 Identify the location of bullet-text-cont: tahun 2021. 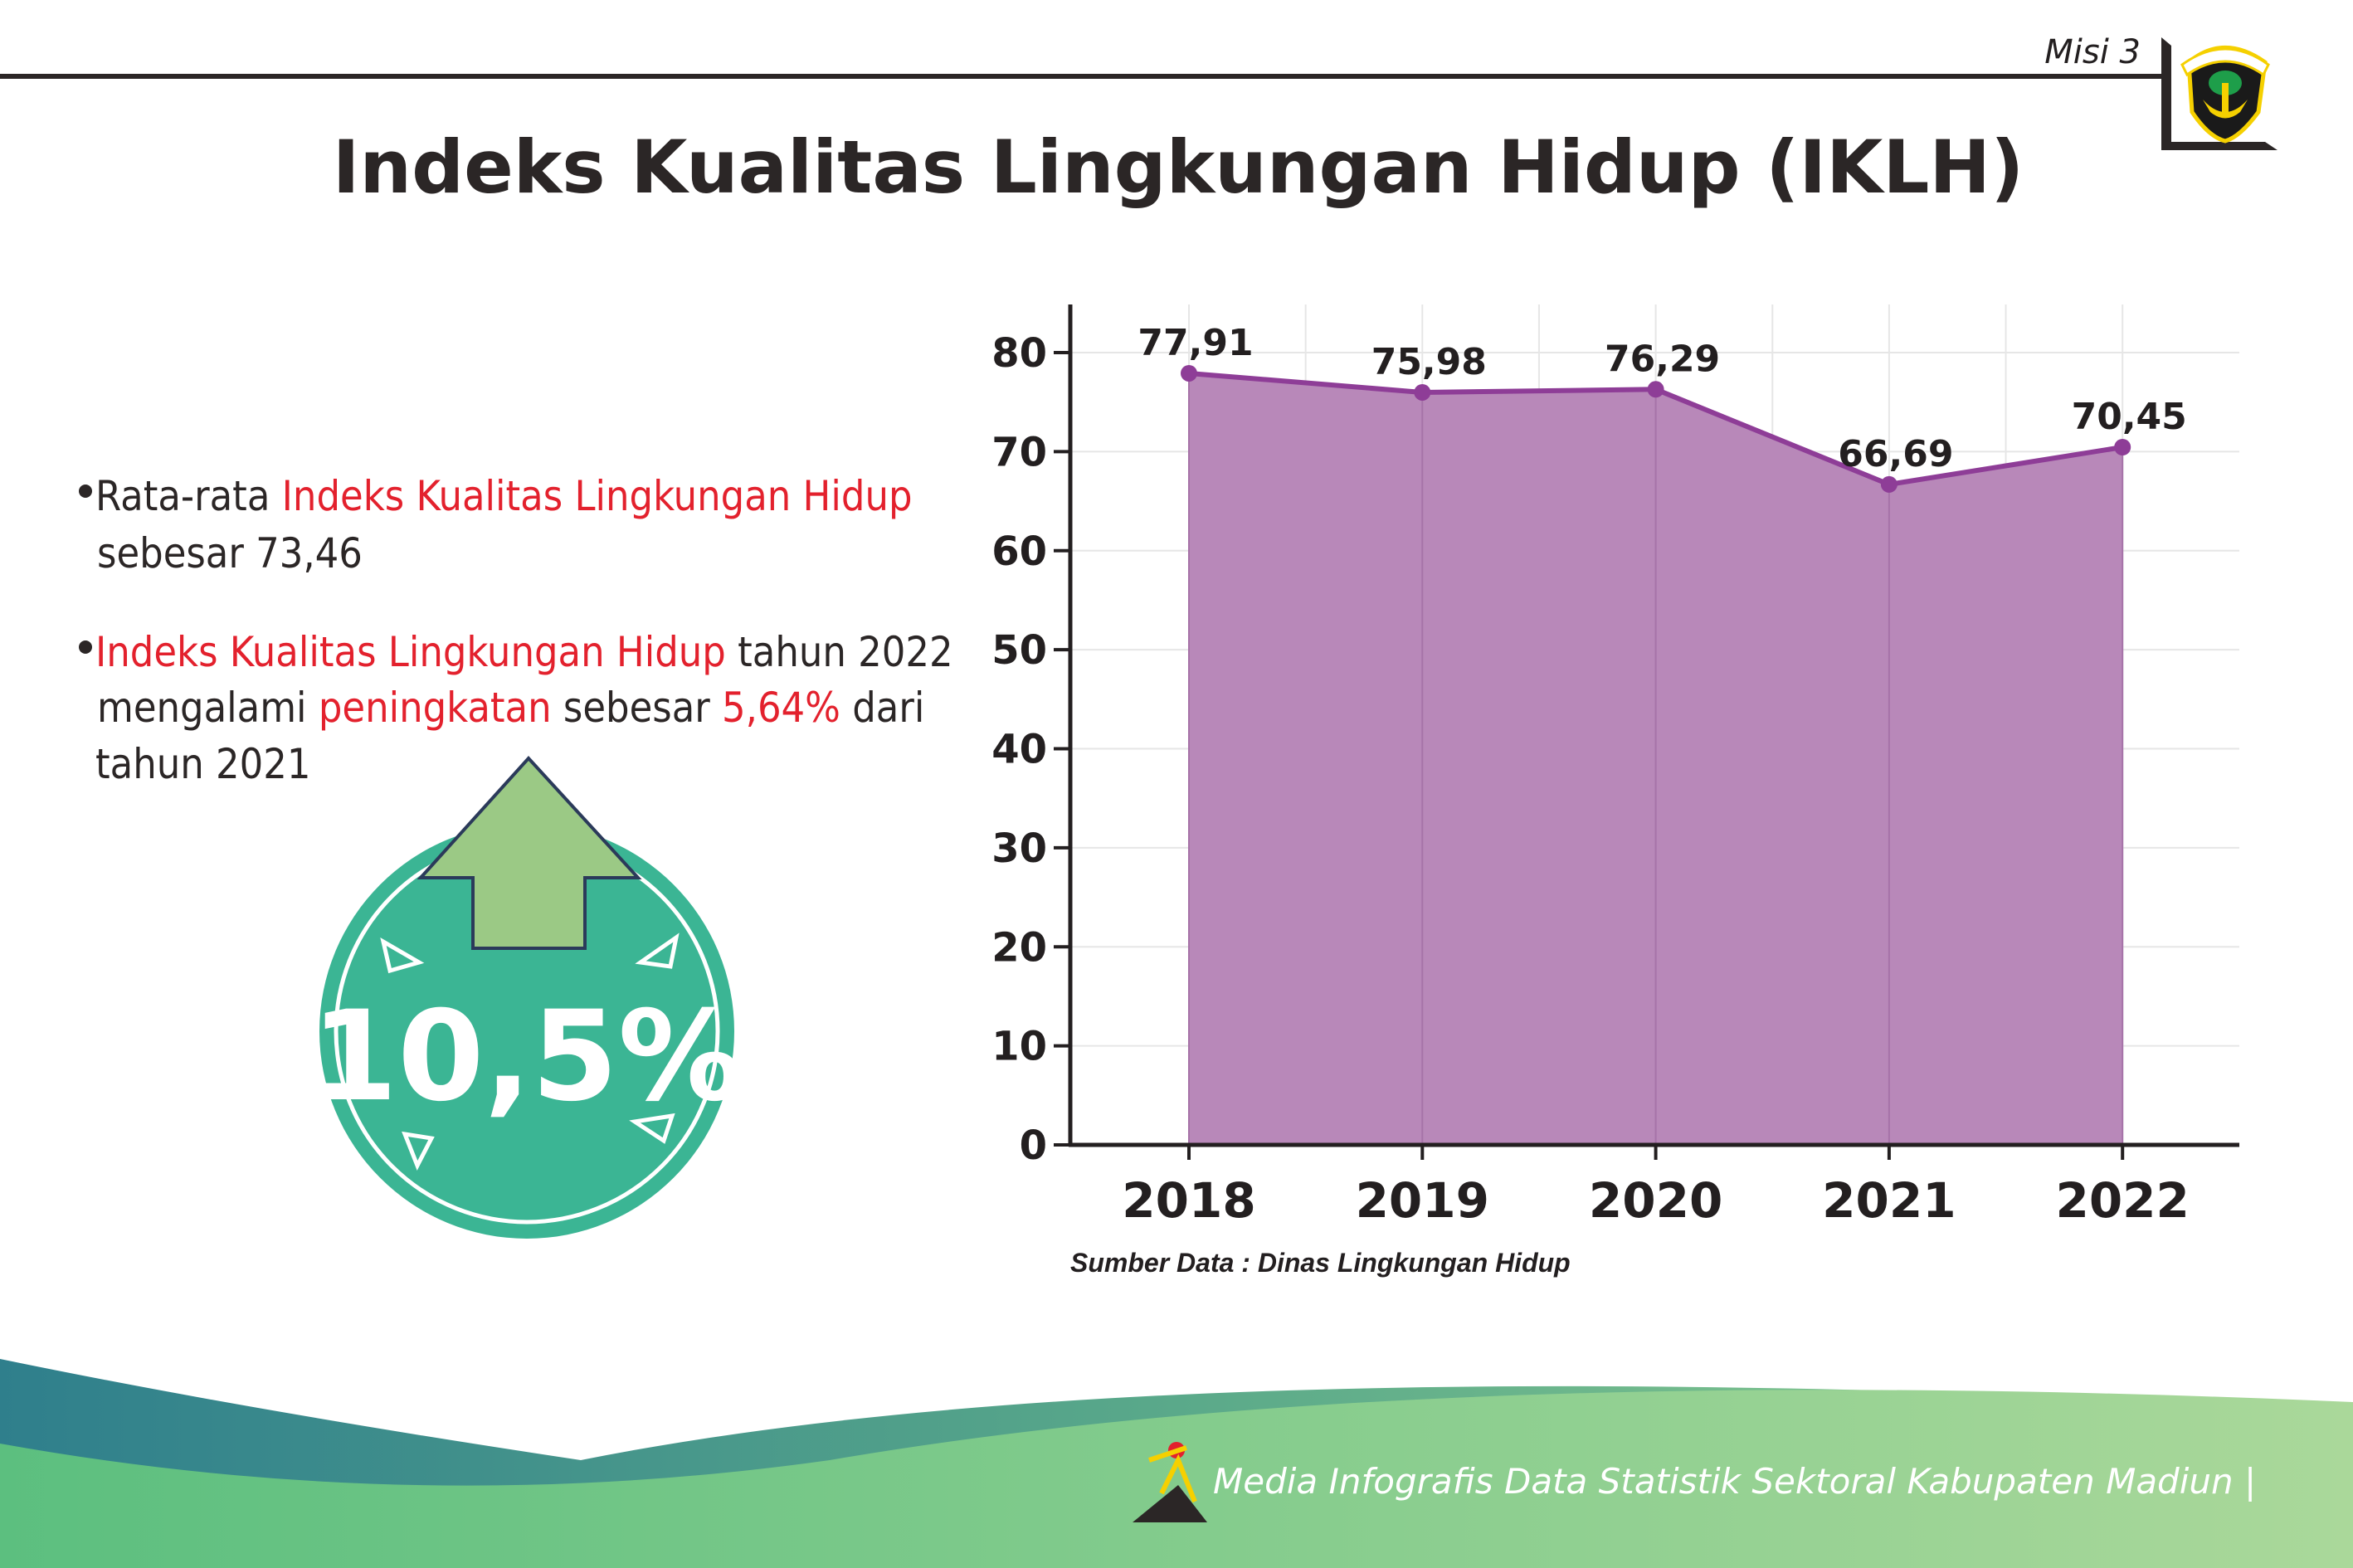
(202, 764).